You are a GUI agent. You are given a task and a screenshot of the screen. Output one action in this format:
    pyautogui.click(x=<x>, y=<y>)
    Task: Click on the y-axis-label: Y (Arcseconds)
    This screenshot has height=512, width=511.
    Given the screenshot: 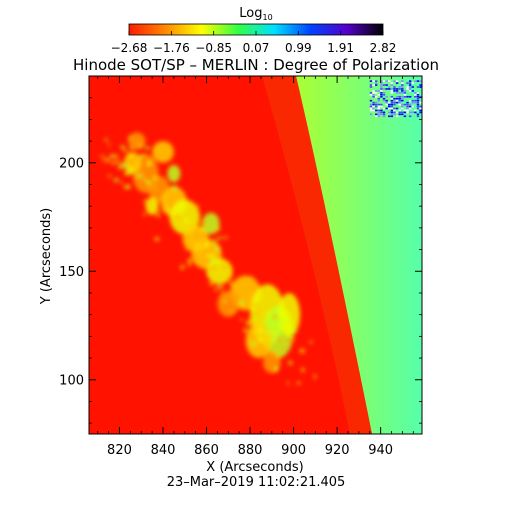 What is the action you would take?
    pyautogui.click(x=46, y=256)
    